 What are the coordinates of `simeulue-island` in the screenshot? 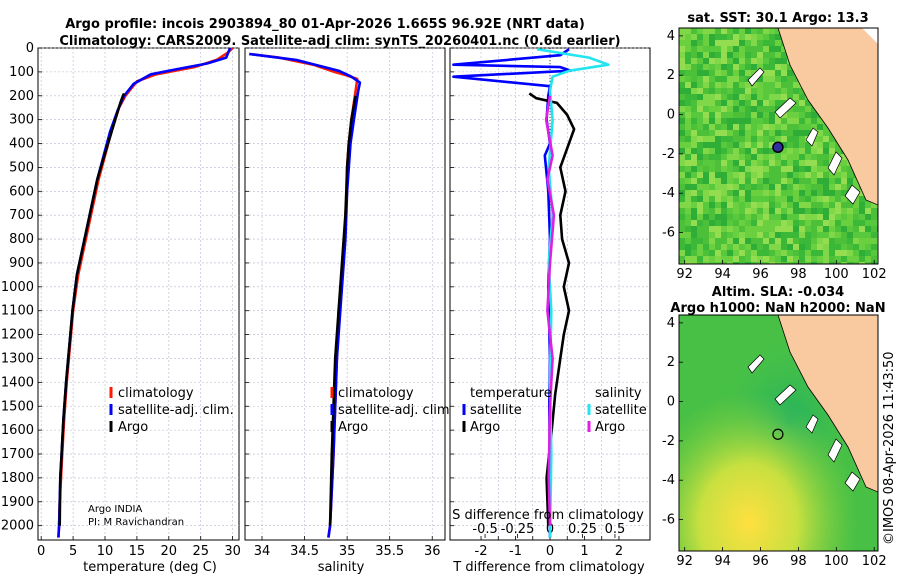 It's located at (756, 77).